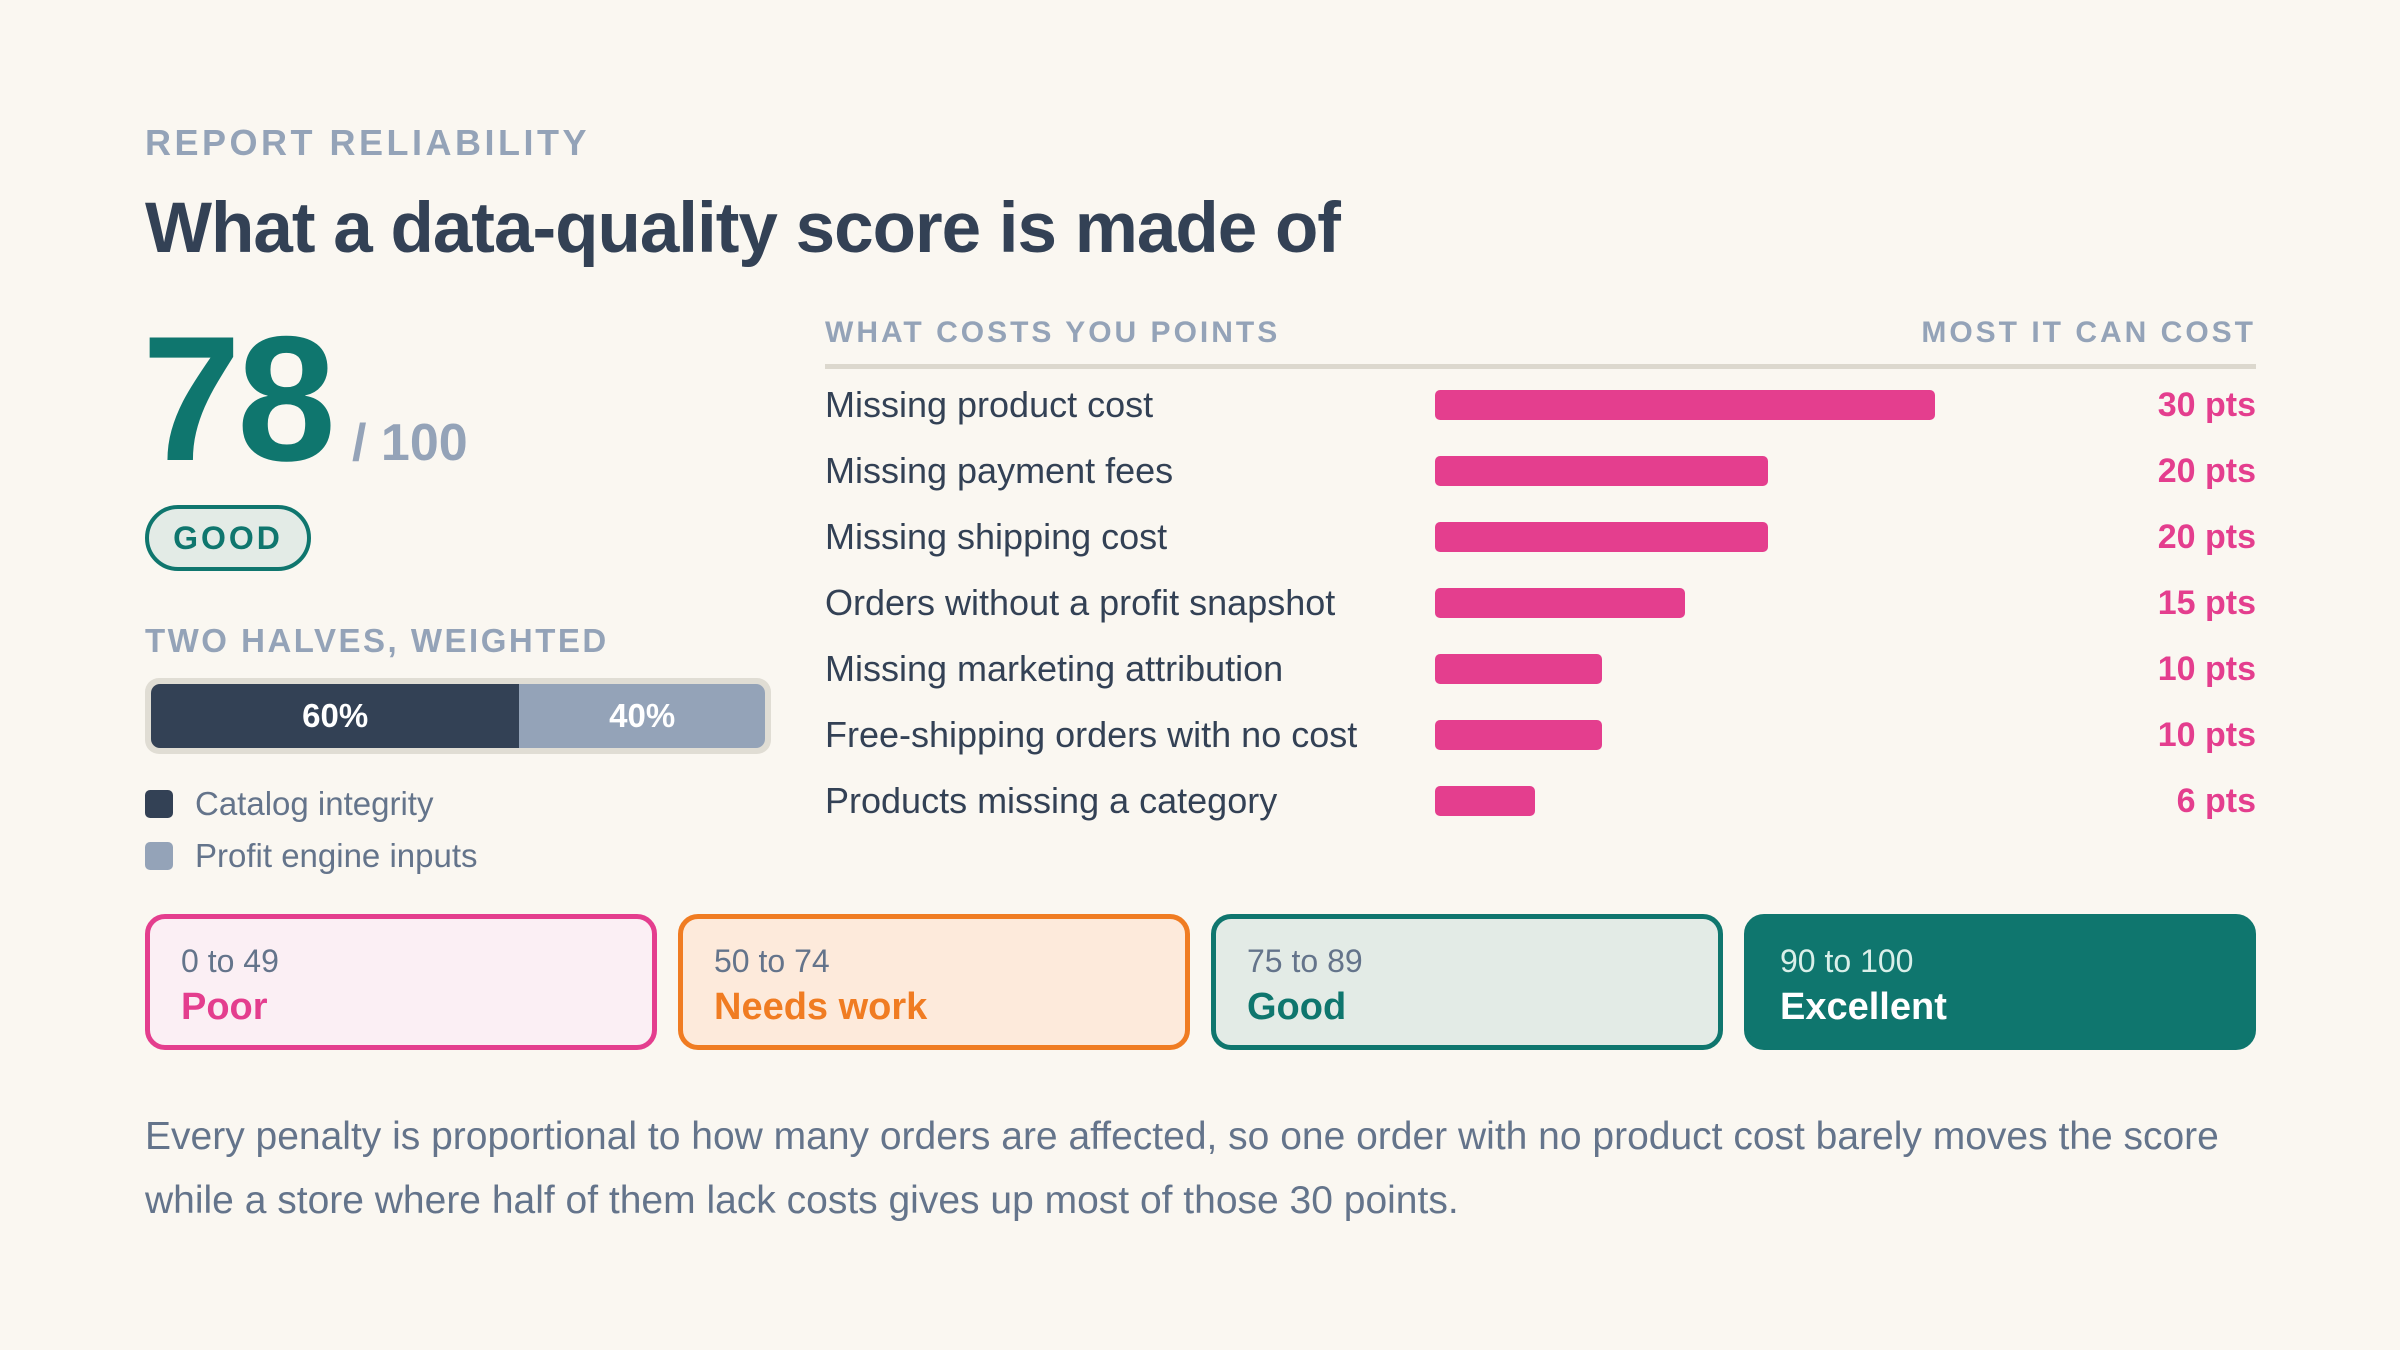  Describe the element at coordinates (1091, 734) in the screenshot. I see `bar-label: Free-shipping orders with no cost` at that location.